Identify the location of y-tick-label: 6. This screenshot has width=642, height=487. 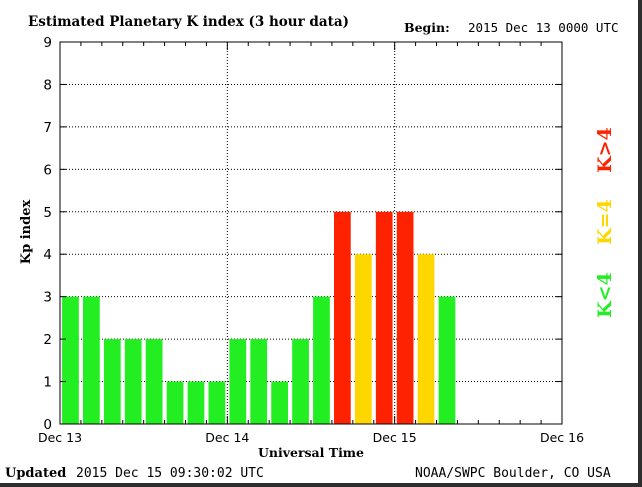
(47, 170).